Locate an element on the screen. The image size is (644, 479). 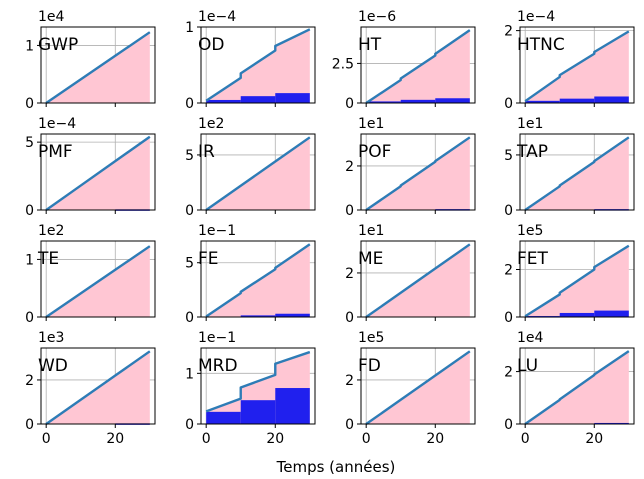
panel-label: TE is located at coordinates (48, 259).